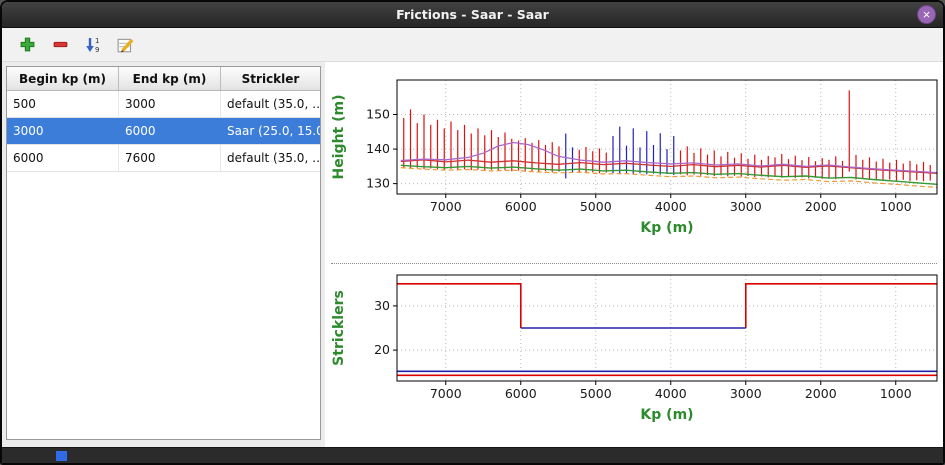 The image size is (945, 465). Describe the element at coordinates (669, 157) in the screenshot. I see `series-purple-profile` at that location.